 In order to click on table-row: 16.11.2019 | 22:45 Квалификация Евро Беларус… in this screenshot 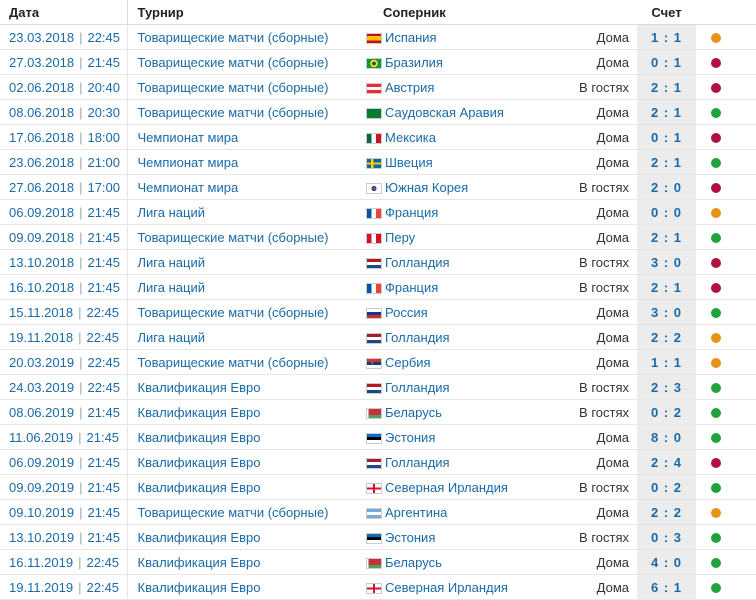, I will do `click(378, 562)`.